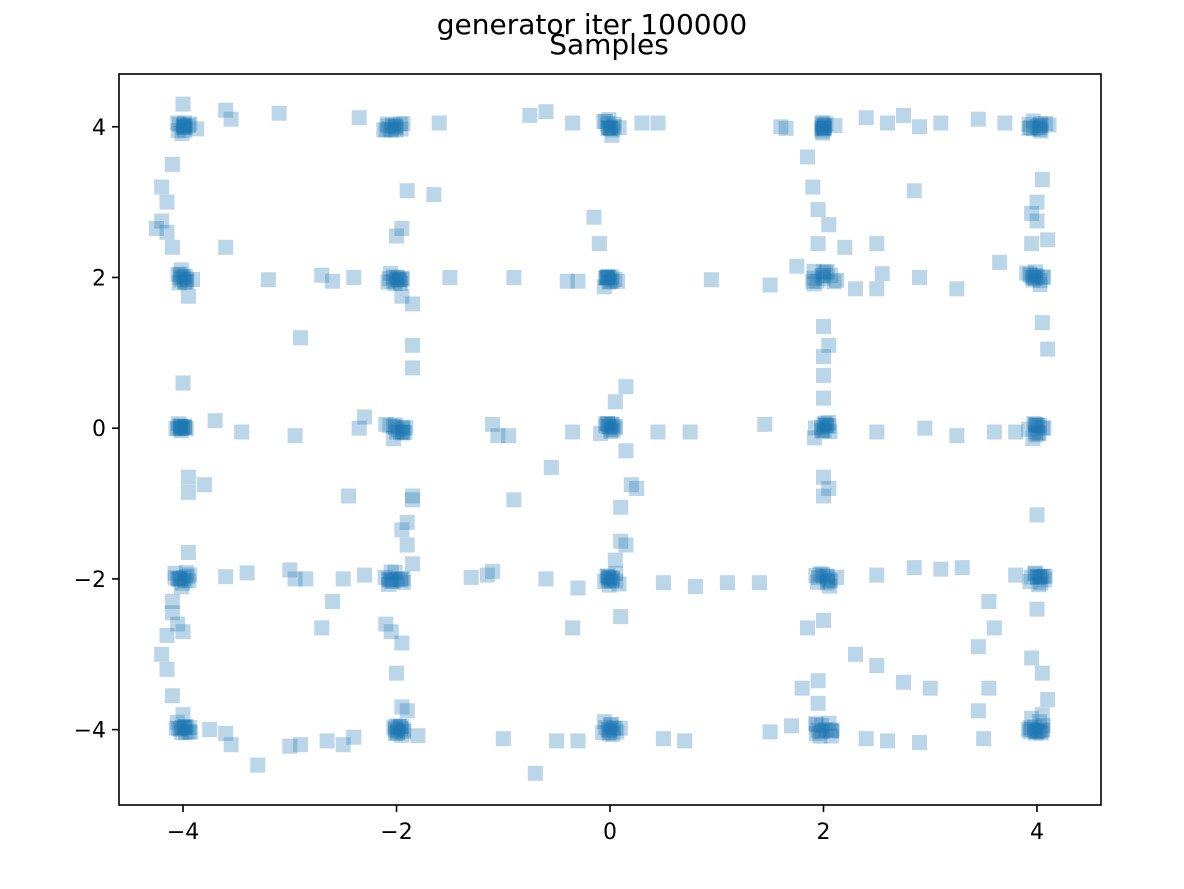 The image size is (1184, 889). Describe the element at coordinates (99, 429) in the screenshot. I see `y-tick-label: 0` at that location.